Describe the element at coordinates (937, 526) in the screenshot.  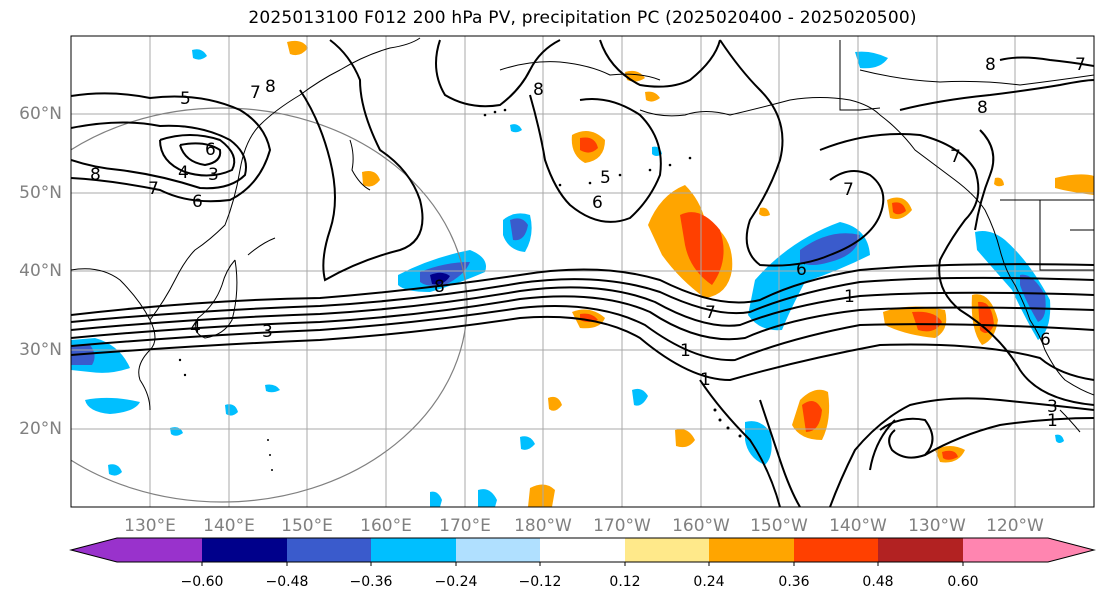
I see `lon-label: 130°W` at that location.